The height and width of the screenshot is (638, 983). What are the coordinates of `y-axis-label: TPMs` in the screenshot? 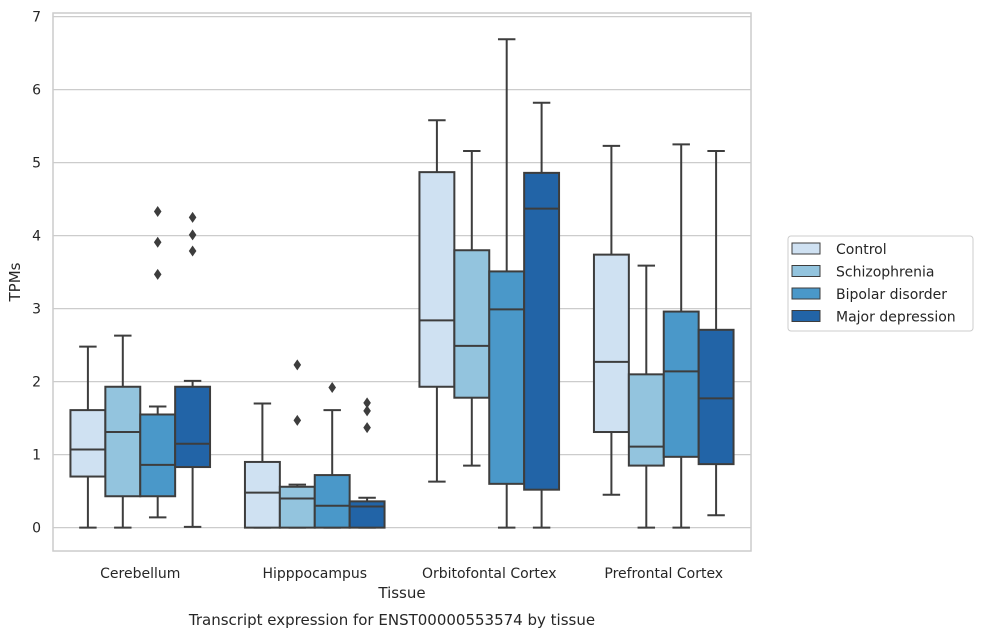 It's located at (15, 282).